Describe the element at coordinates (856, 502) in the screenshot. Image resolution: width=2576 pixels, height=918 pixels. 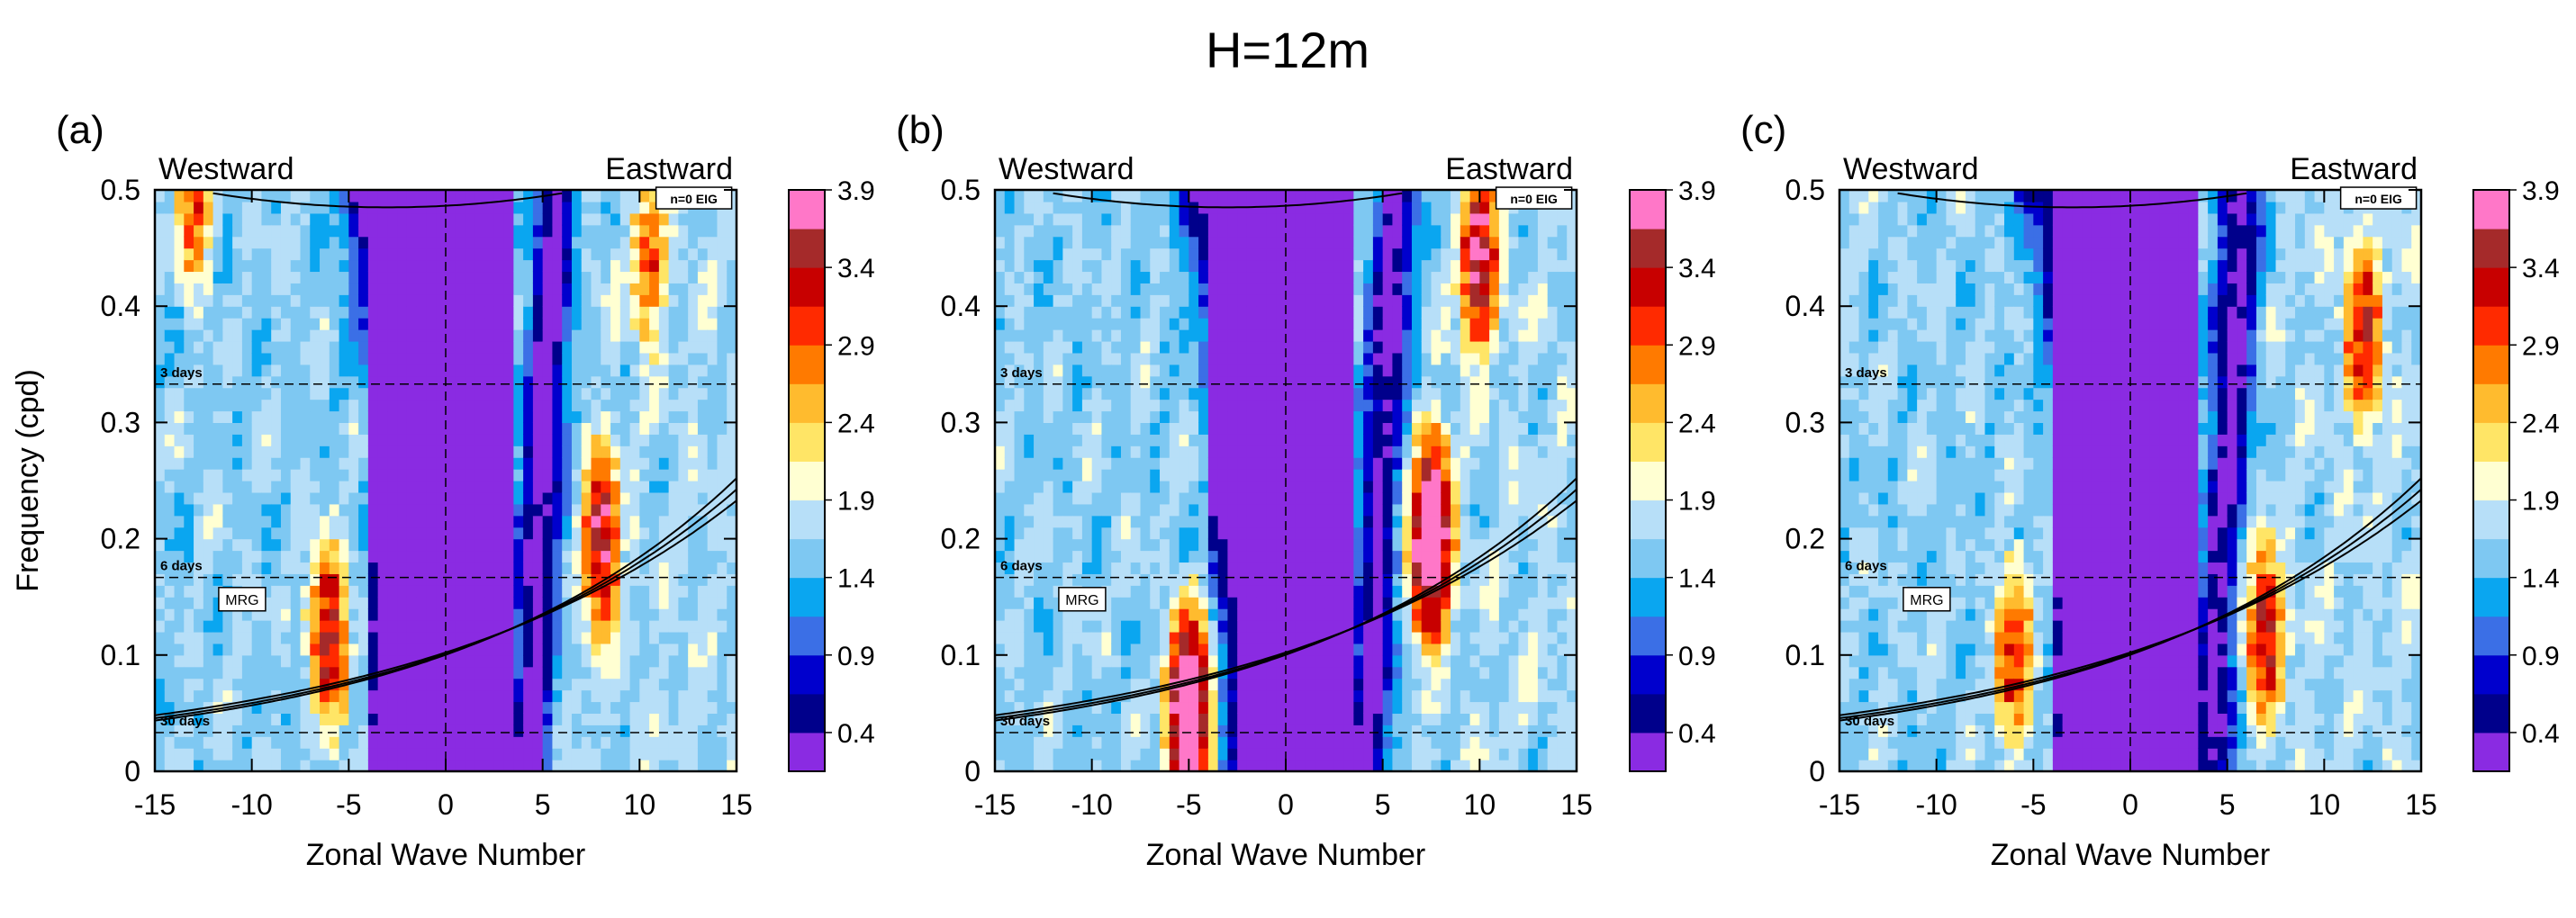
I see `colorbar-label: 1.9` at that location.